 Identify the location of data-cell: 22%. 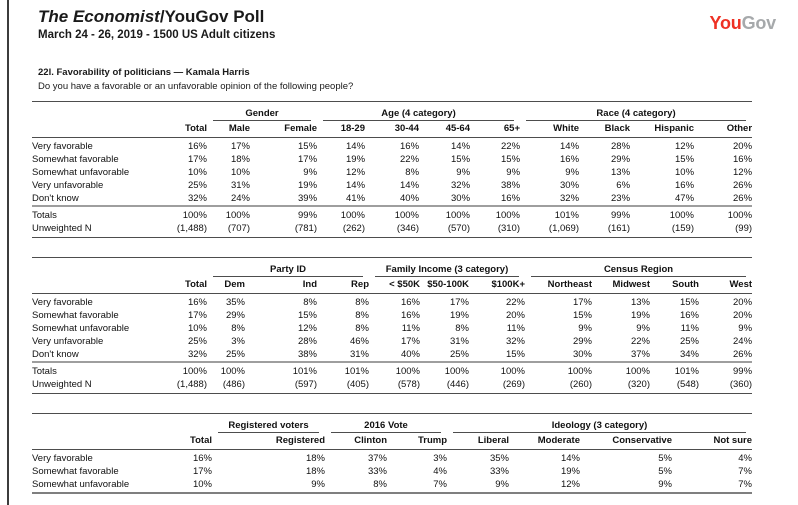
(640, 342).